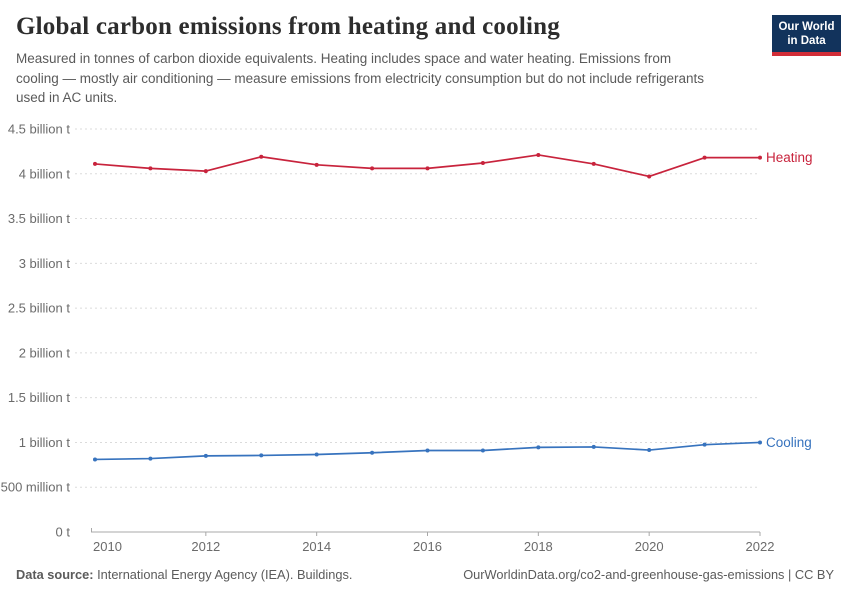 The width and height of the screenshot is (850, 600). Describe the element at coordinates (39, 397) in the screenshot. I see `y-tick-label: 1.5 billion t` at that location.